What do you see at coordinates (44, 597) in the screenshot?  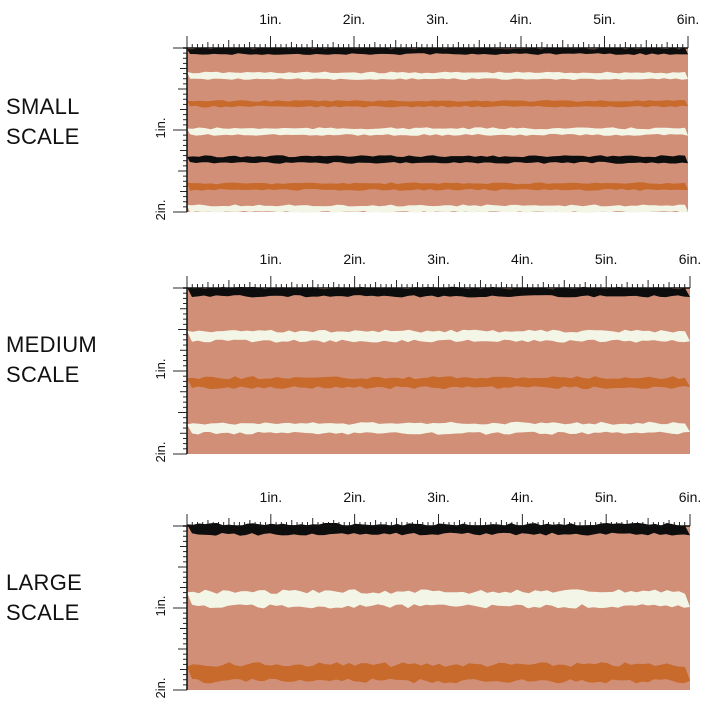 I see `scale-label: LARGE SCALE` at bounding box center [44, 597].